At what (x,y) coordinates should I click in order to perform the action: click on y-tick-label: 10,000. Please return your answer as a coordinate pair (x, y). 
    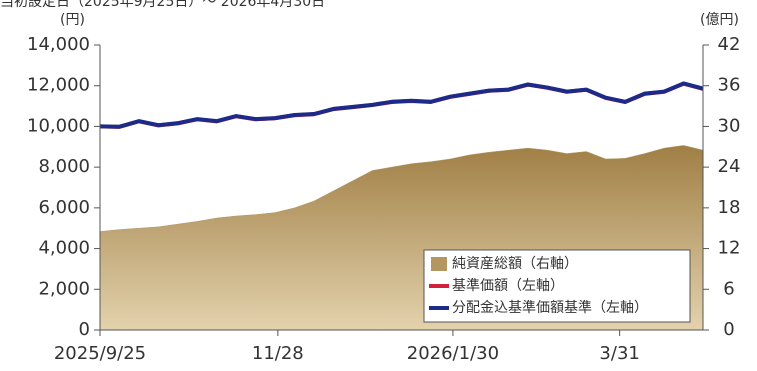
    Looking at the image, I should click on (58, 125).